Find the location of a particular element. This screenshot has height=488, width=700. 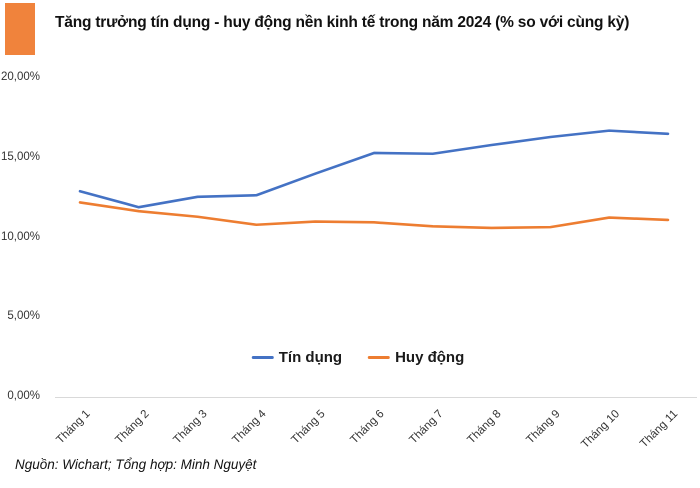

chart-legend: Tín dụng Huy động is located at coordinates (357, 357).